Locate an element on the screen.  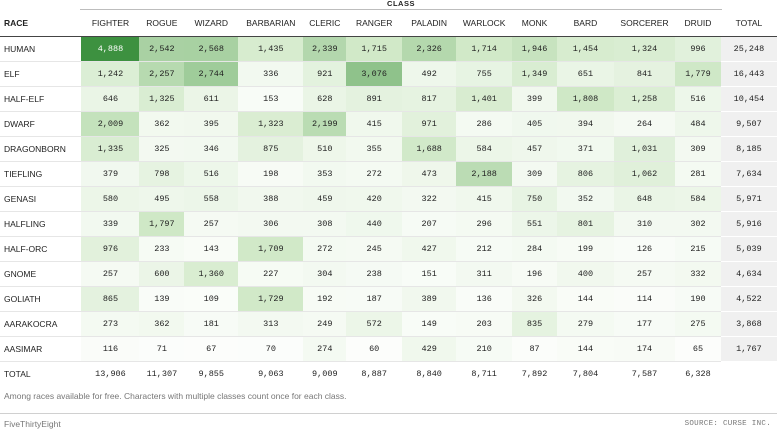
heat-cell: 275 is located at coordinates (698, 324).